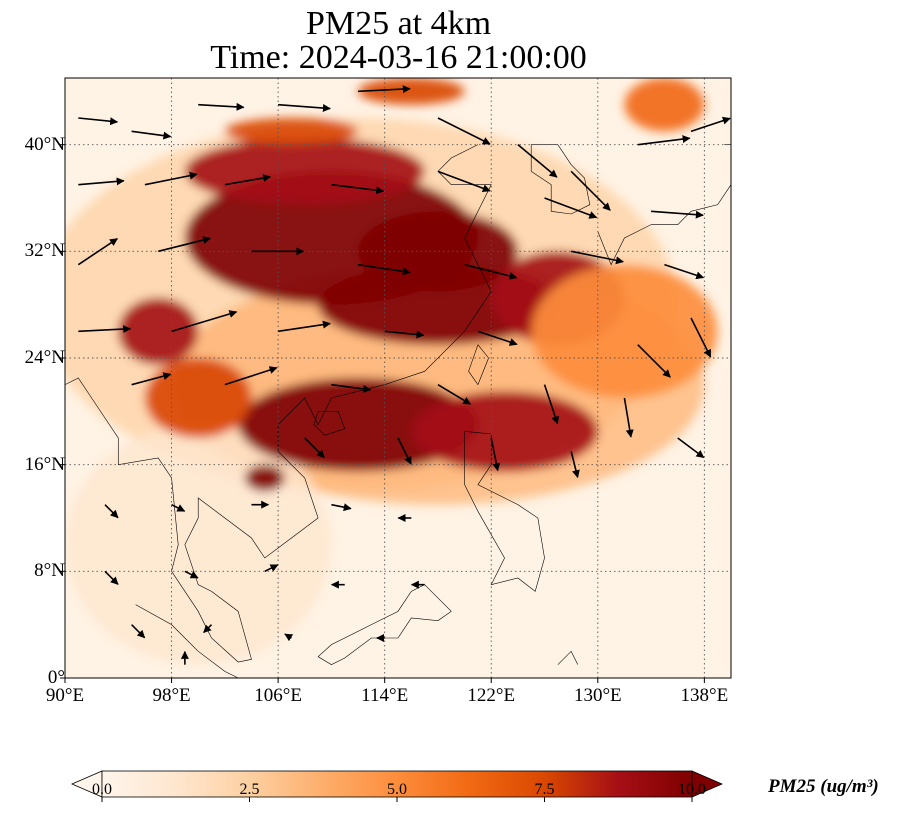 This screenshot has width=905, height=836. Describe the element at coordinates (249, 789) in the screenshot. I see `colorbar-tick-label: 2.5` at that location.